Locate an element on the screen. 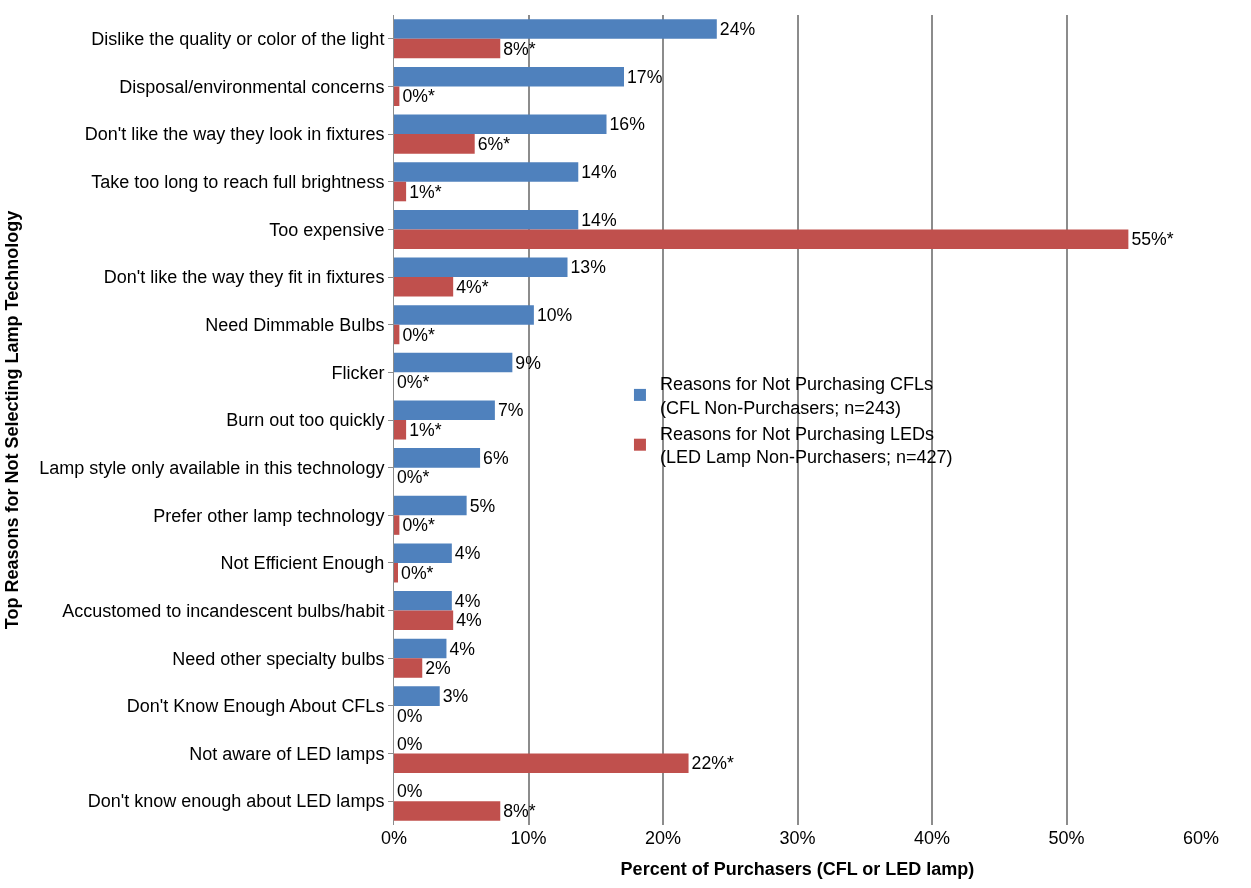  data-label: 4%* is located at coordinates (472, 286).